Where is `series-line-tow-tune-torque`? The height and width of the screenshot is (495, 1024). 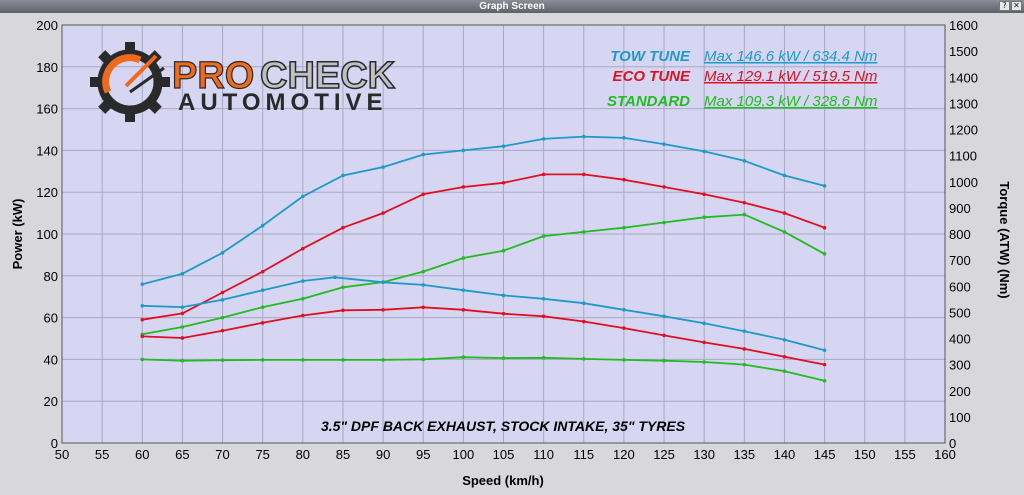
series-line-tow-tune-torque is located at coordinates (483, 314).